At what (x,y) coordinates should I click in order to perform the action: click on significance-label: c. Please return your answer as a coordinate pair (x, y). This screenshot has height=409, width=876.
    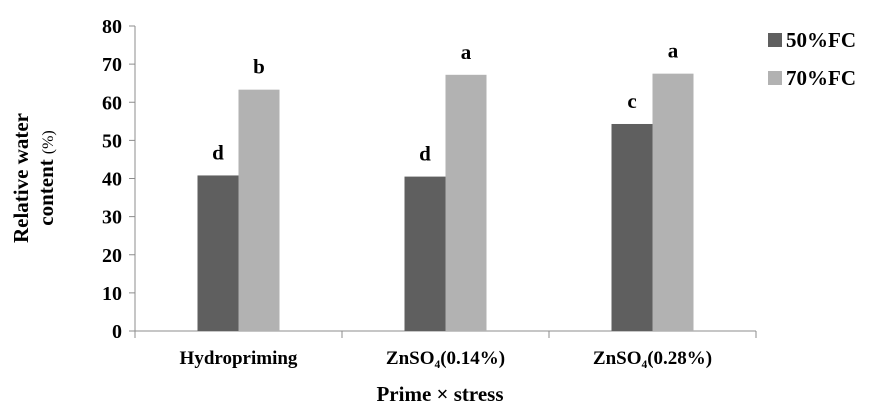
    Looking at the image, I should click on (631, 101).